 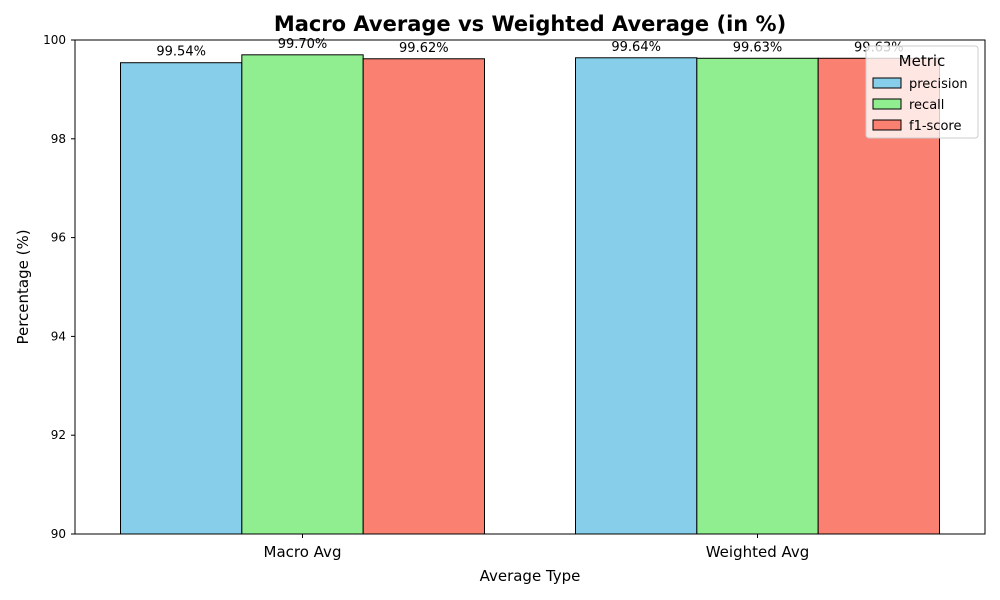 What do you see at coordinates (758, 47) in the screenshot?
I see `data-label-recall-1: 99.63%` at bounding box center [758, 47].